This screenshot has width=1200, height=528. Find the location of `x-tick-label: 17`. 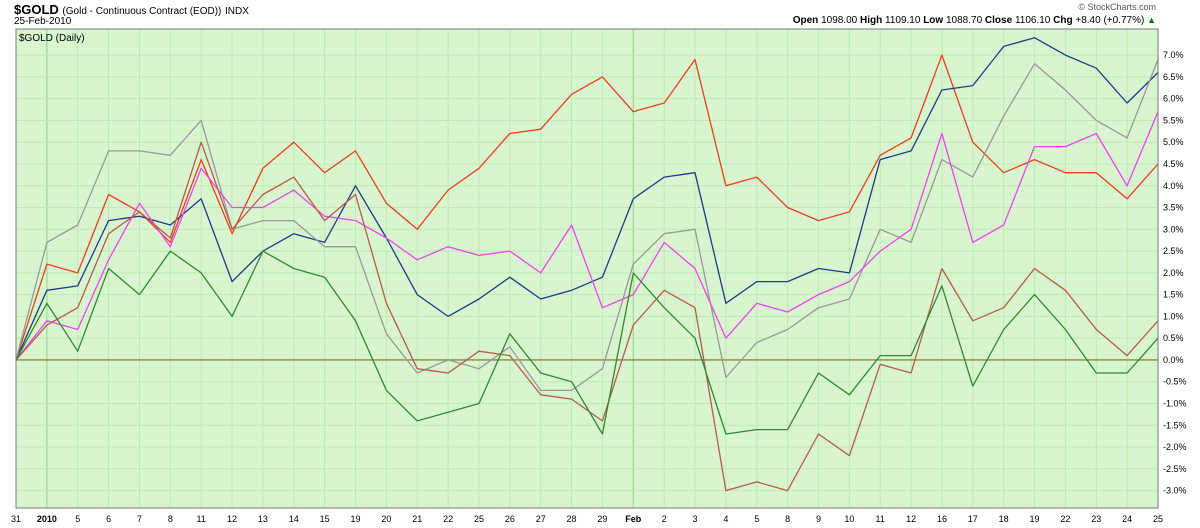

x-tick-label: 17 is located at coordinates (973, 519).